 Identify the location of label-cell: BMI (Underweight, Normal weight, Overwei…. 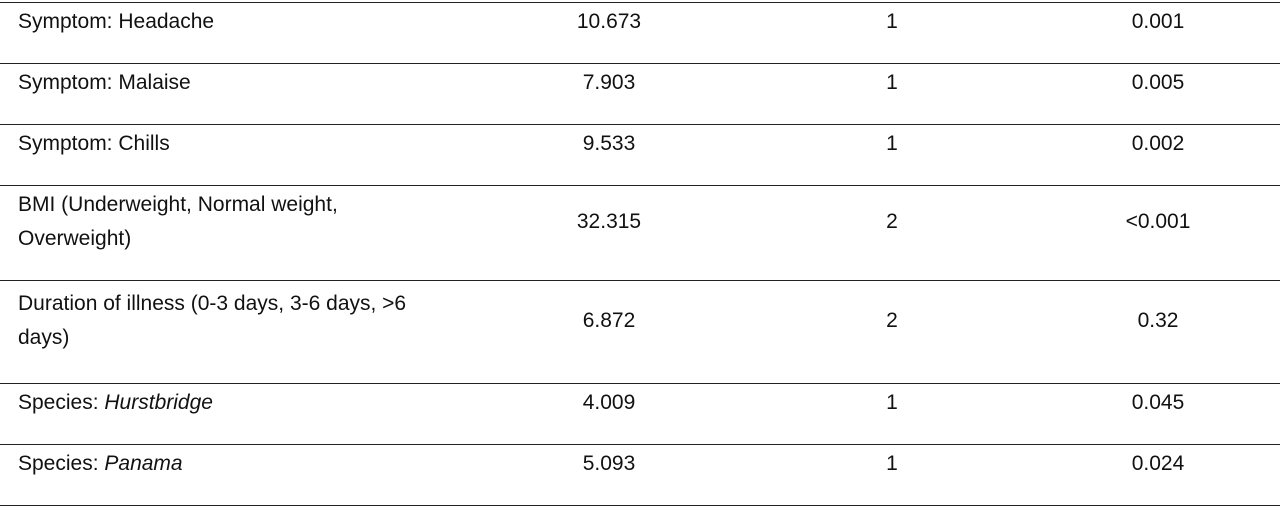
(178, 221).